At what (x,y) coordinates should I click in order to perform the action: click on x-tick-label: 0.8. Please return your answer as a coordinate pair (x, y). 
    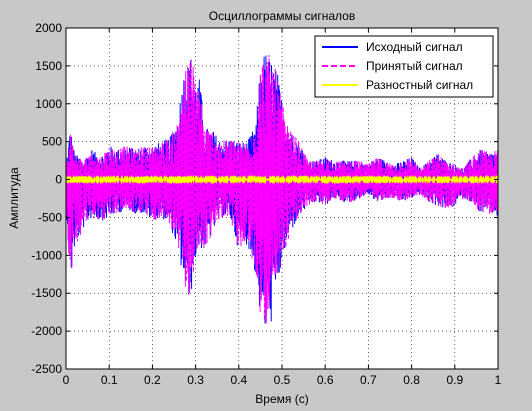
    Looking at the image, I should click on (411, 380).